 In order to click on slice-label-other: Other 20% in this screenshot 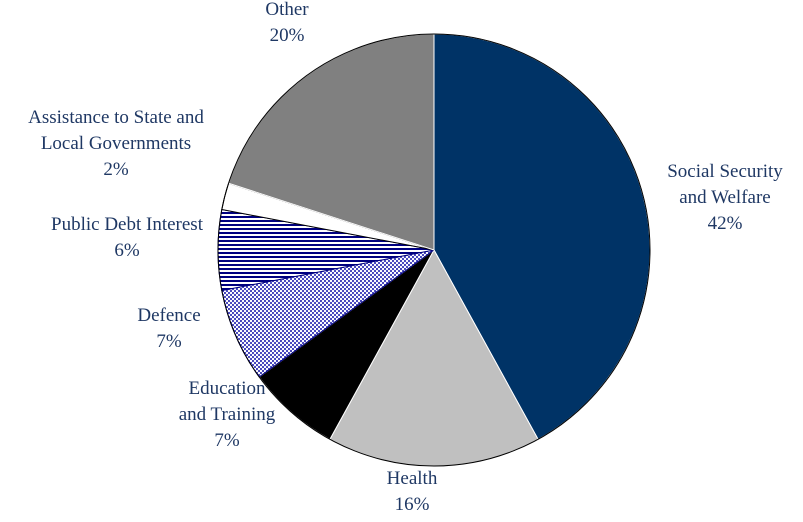, I will do `click(287, 23)`.